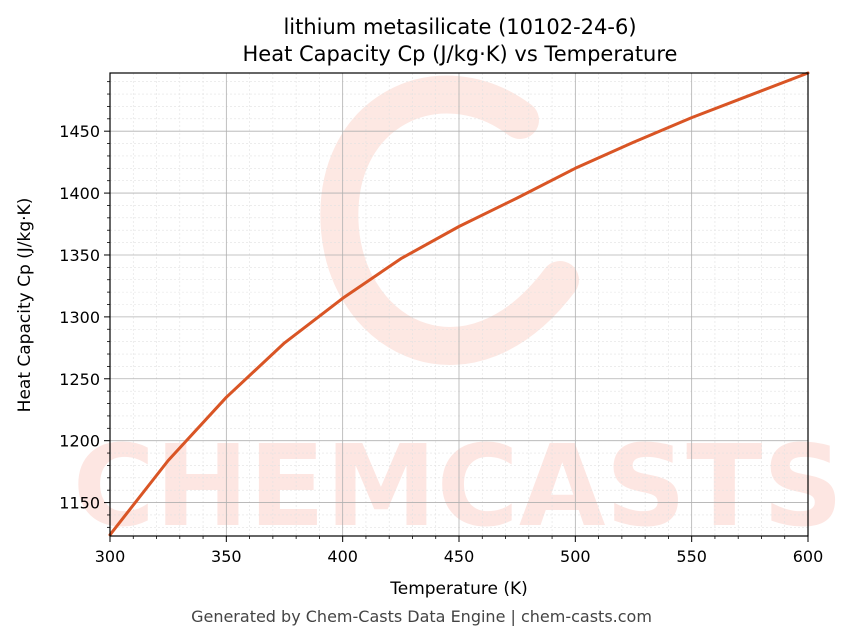 The width and height of the screenshot is (843, 644). I want to click on y-tick-label: 1300, so click(79, 317).